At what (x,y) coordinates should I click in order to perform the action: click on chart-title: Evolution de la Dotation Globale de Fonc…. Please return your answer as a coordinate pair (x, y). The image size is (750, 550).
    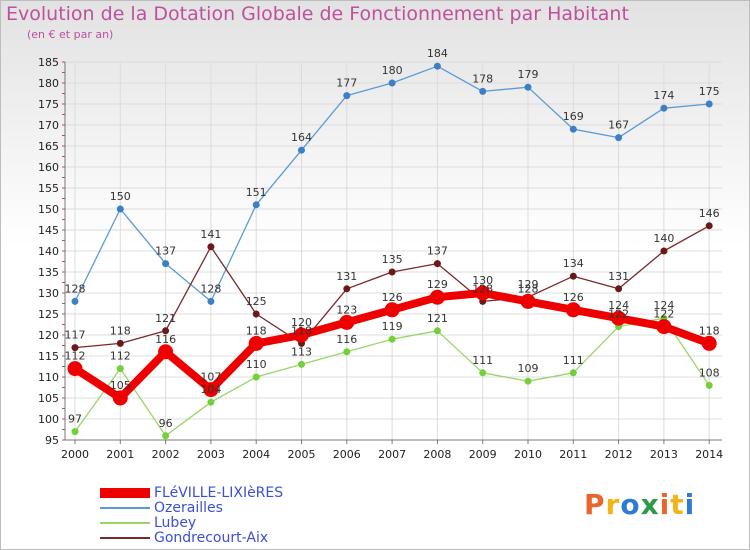
    Looking at the image, I should click on (317, 14).